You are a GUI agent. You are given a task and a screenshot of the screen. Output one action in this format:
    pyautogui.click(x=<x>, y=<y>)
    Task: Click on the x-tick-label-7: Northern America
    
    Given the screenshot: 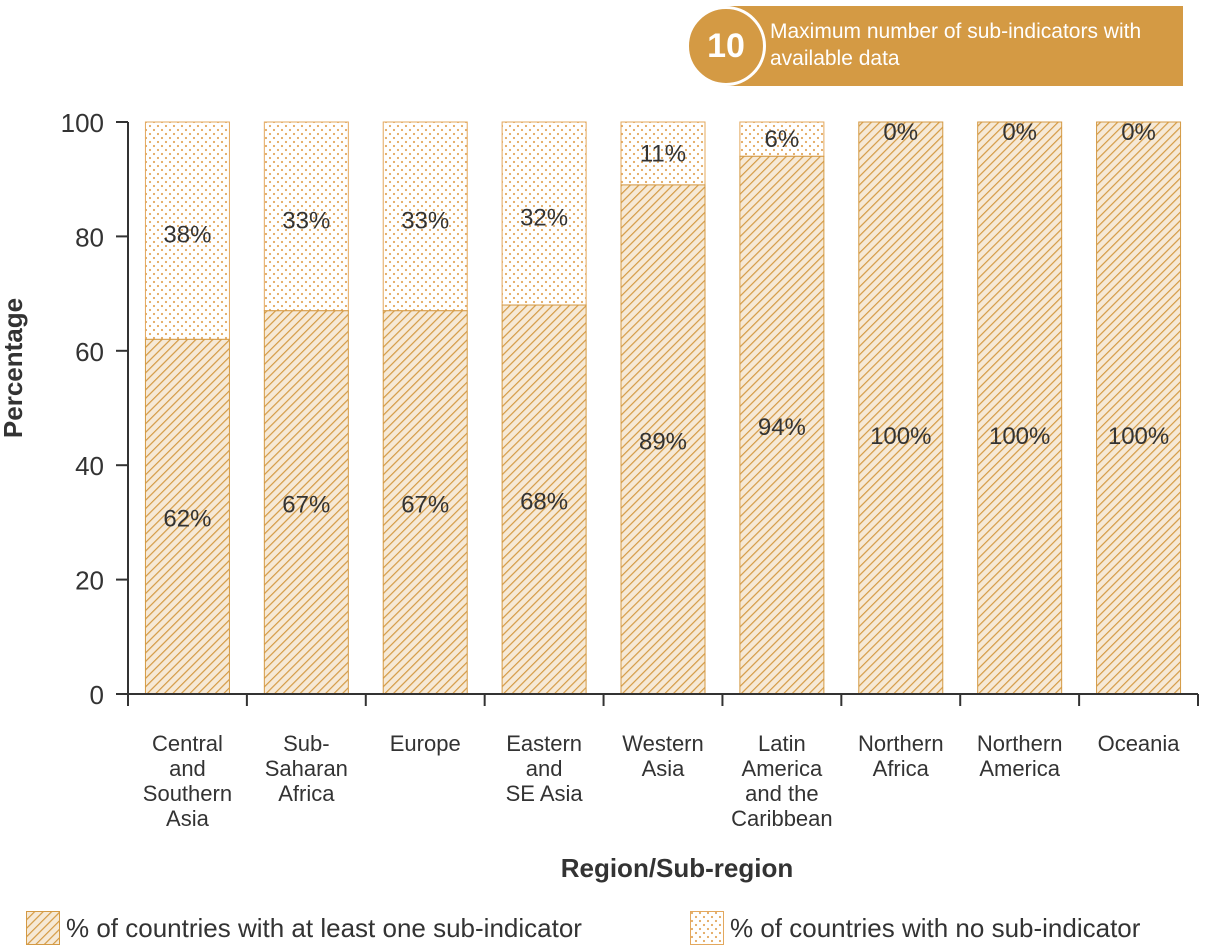 What is the action you would take?
    pyautogui.click(x=1020, y=756)
    